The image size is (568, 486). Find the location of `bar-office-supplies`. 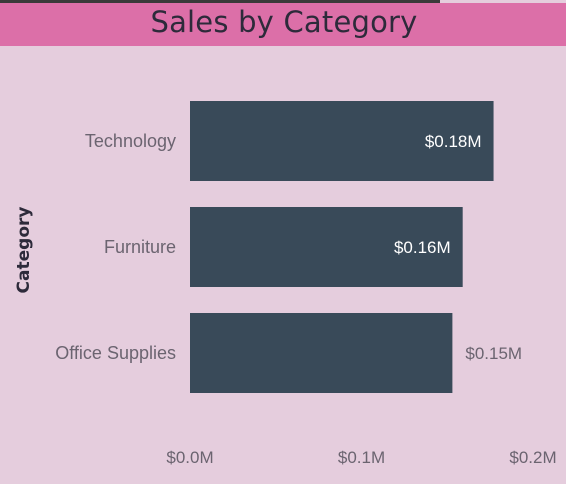

bar-office-supplies is located at coordinates (321, 353).